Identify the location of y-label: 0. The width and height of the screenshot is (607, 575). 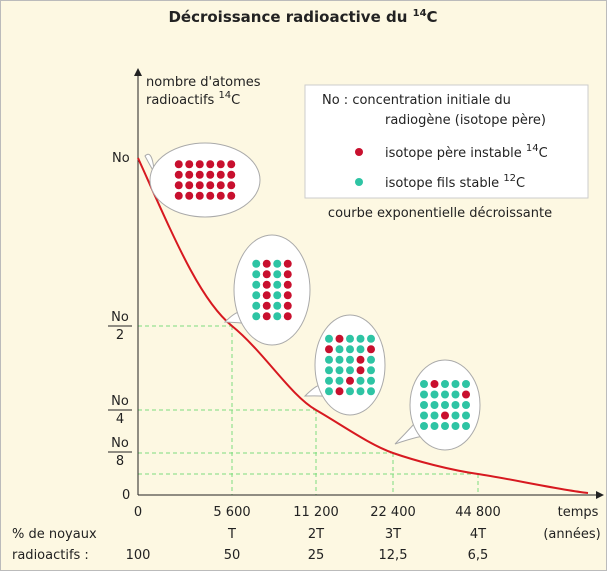
(126, 495).